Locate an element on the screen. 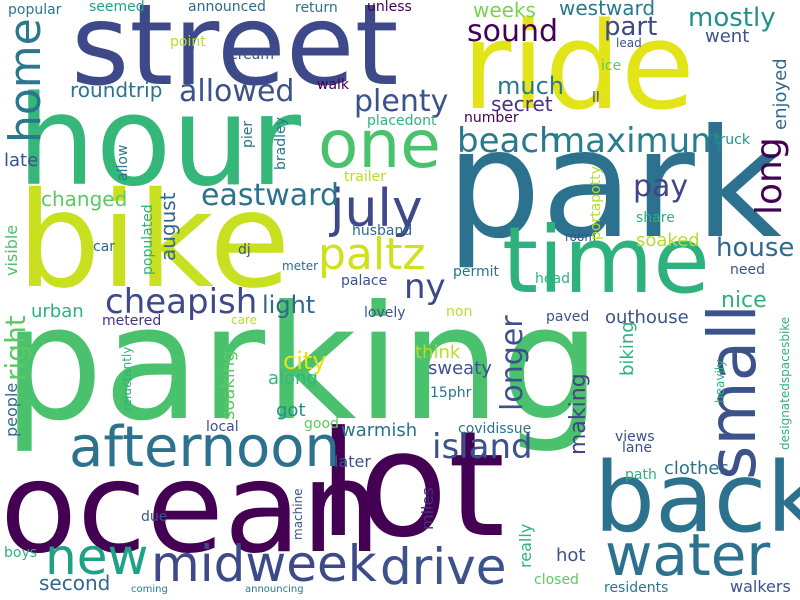  word-long: long is located at coordinates (769, 176).